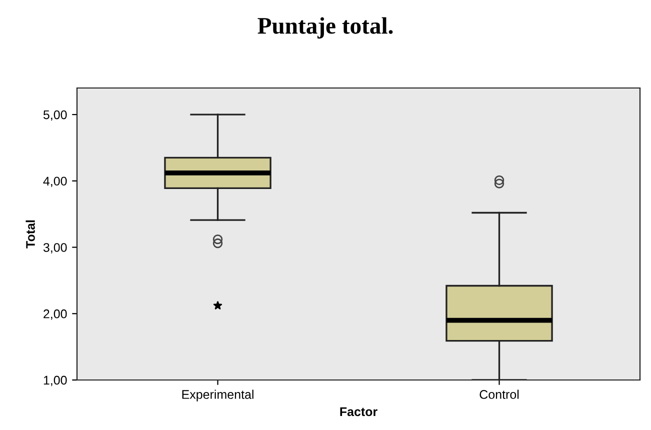 This screenshot has width=651, height=430. What do you see at coordinates (55, 381) in the screenshot?
I see `y-tick-label: 1,00` at bounding box center [55, 381].